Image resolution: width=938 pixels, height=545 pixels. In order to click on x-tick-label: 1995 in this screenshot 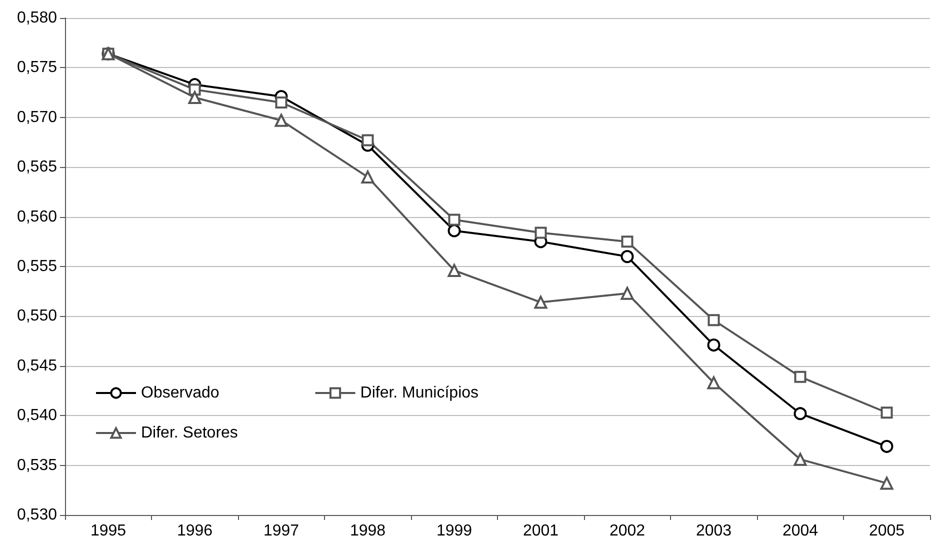, I will do `click(108, 531)`.